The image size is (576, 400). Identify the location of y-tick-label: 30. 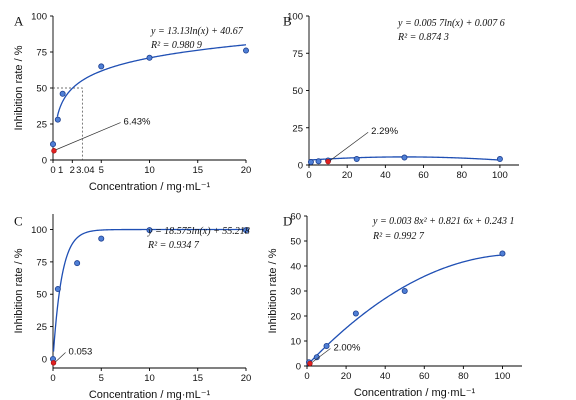
(295, 292).